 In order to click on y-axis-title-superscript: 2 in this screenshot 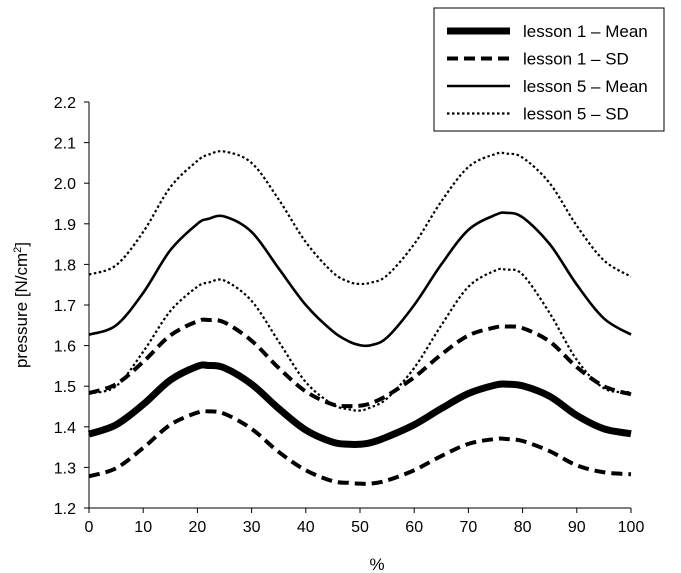, I will do `click(18, 250)`.